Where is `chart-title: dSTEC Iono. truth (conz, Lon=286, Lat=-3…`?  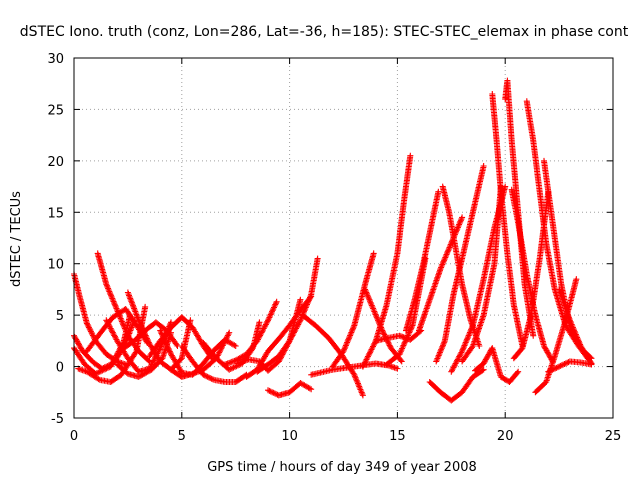
chart-title: dSTEC Iono. truth (conz, Lon=286, Lat=-3… is located at coordinates (324, 32).